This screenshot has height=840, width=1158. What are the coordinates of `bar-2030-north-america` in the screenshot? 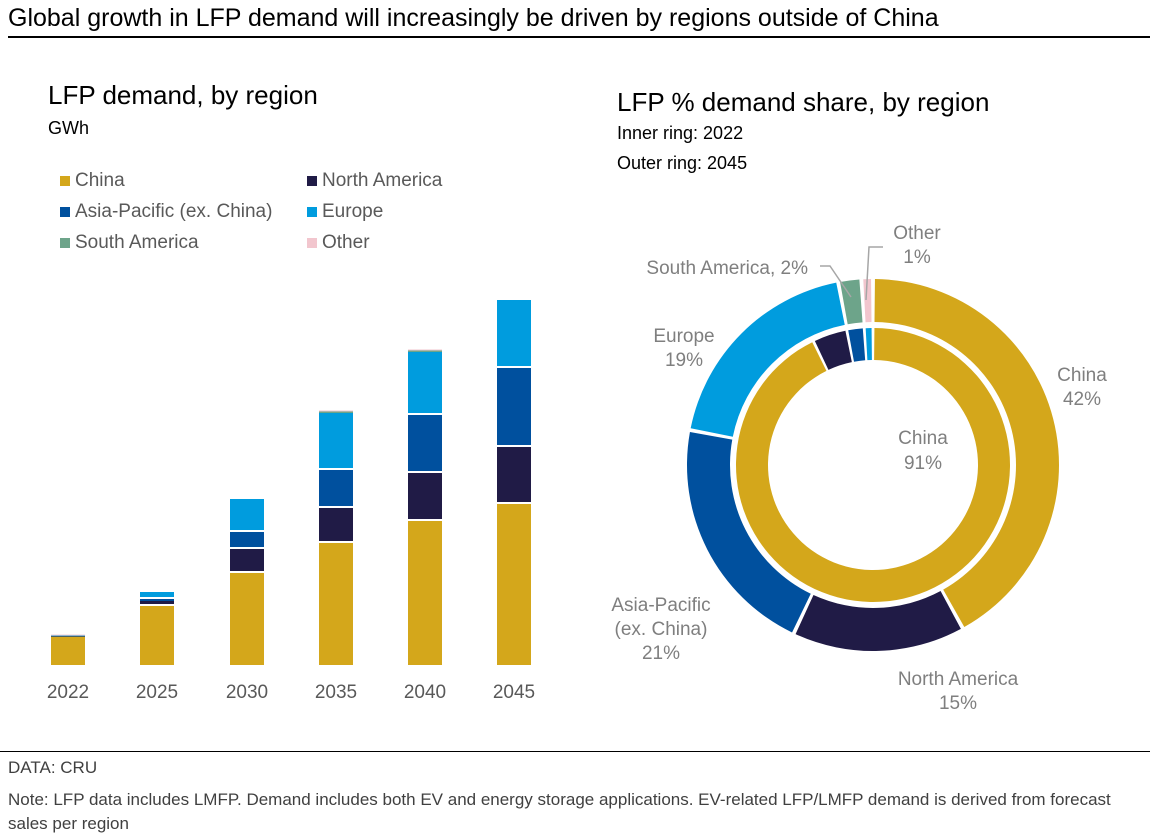 It's located at (247, 560).